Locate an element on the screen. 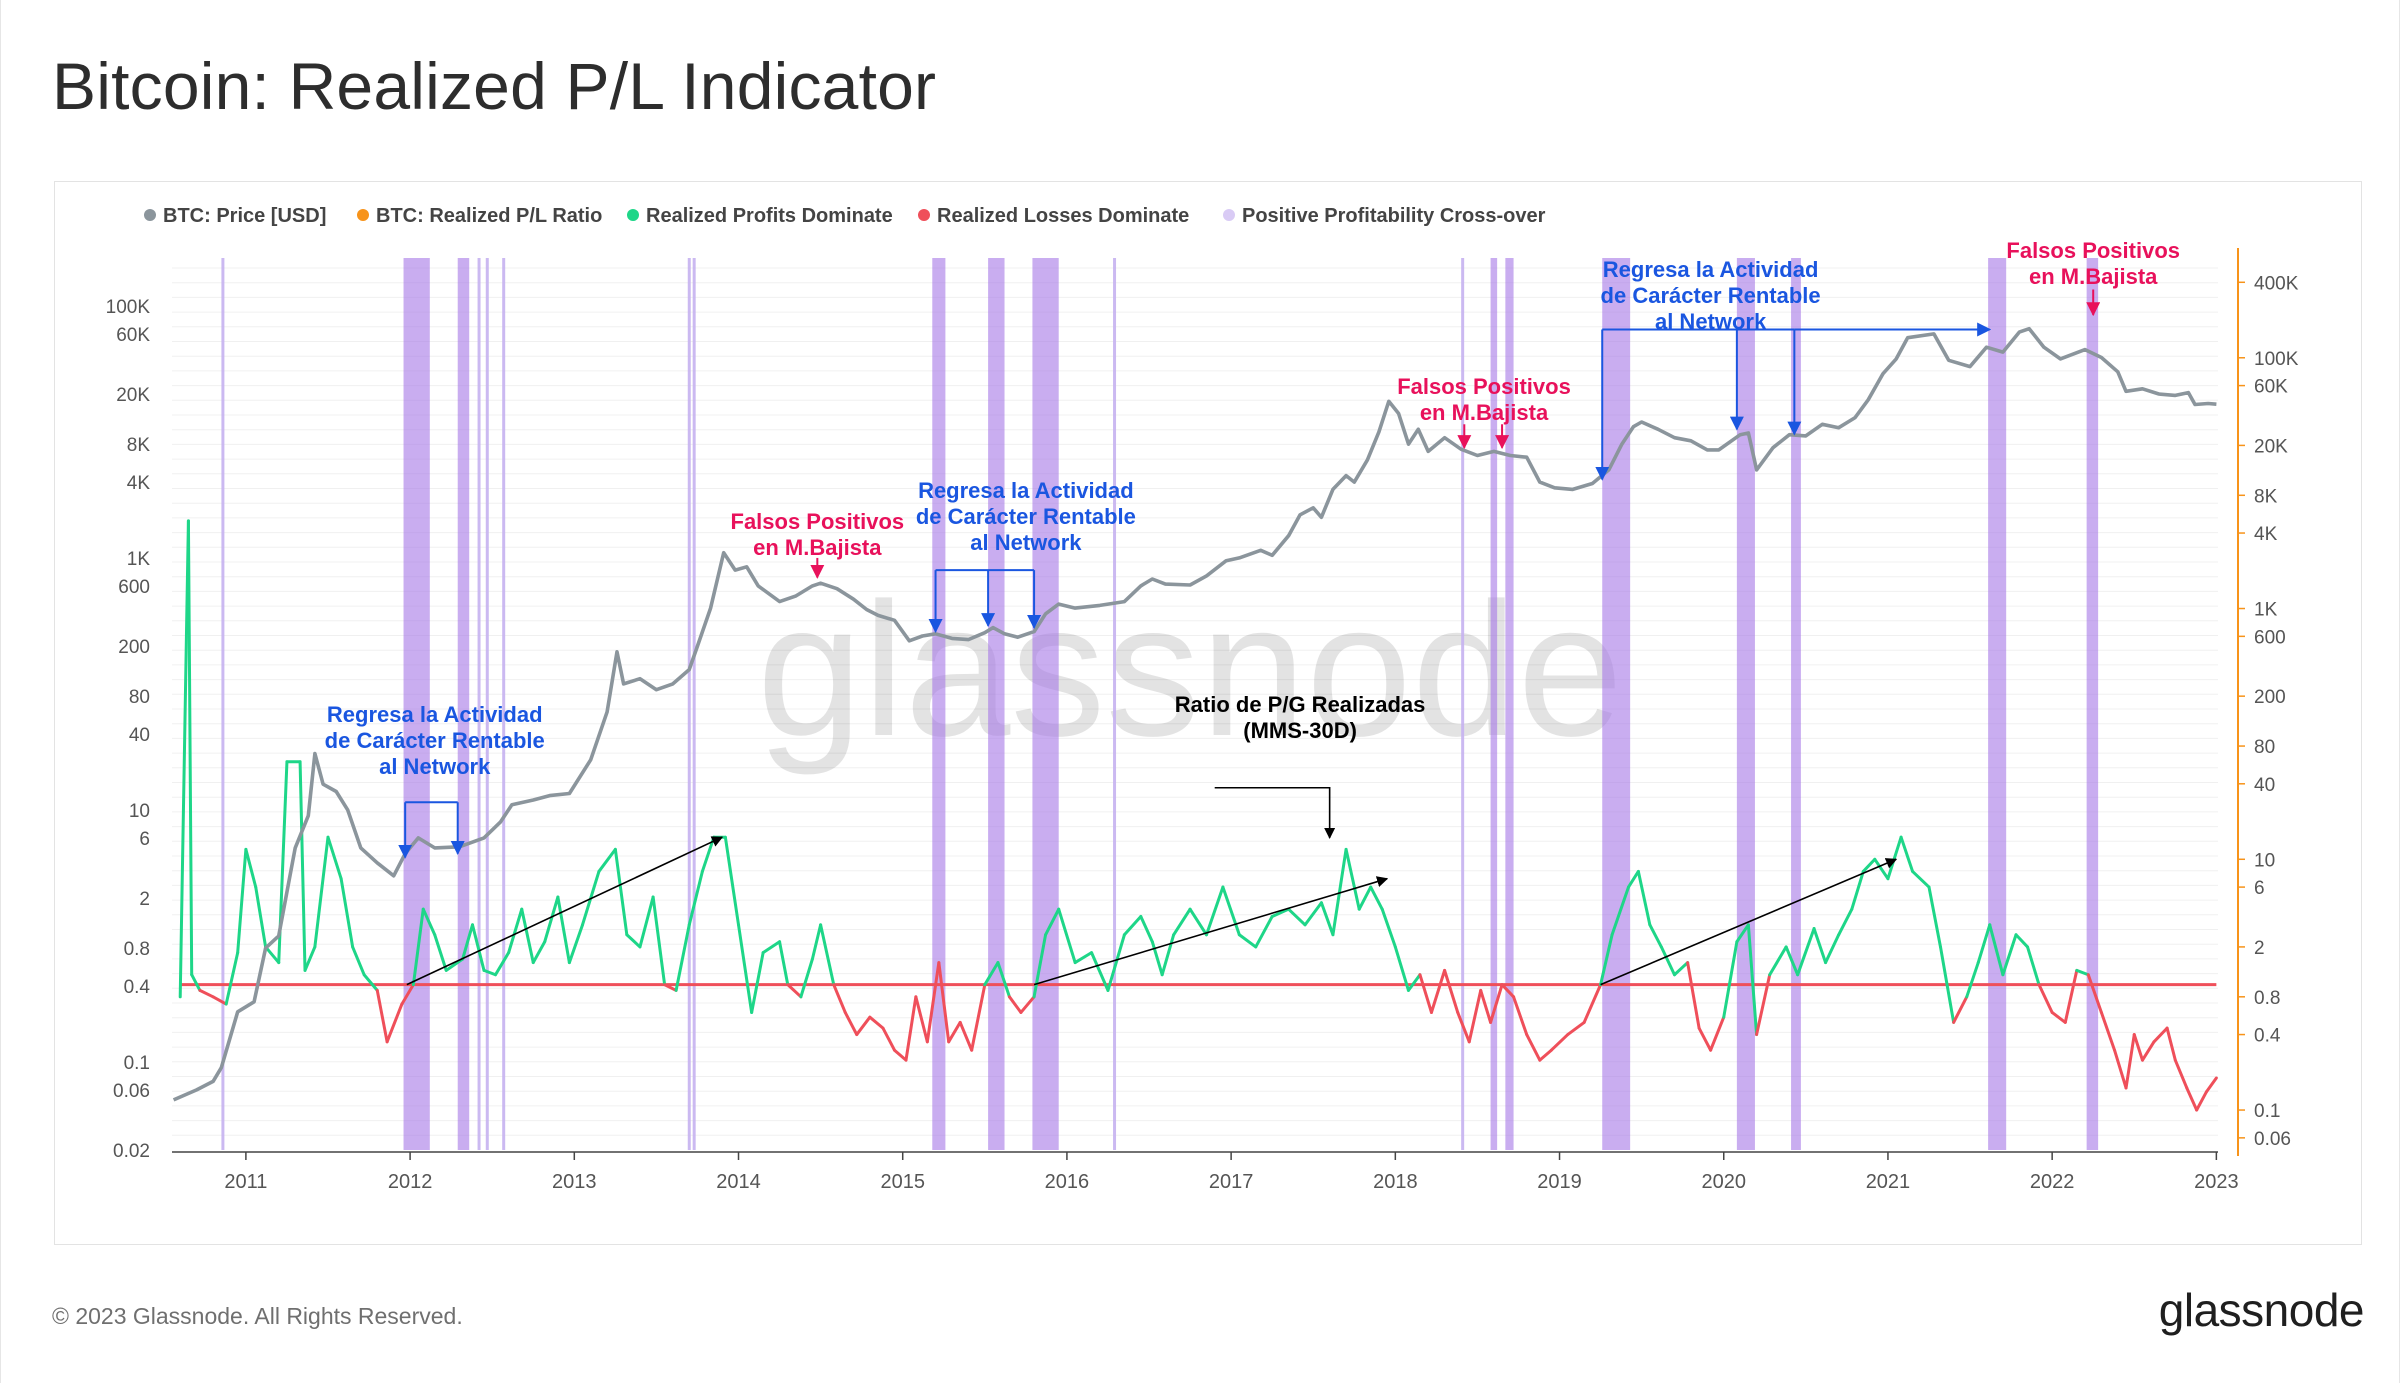 This screenshot has height=1383, width=2400. trend-arrows is located at coordinates (1152, 911).